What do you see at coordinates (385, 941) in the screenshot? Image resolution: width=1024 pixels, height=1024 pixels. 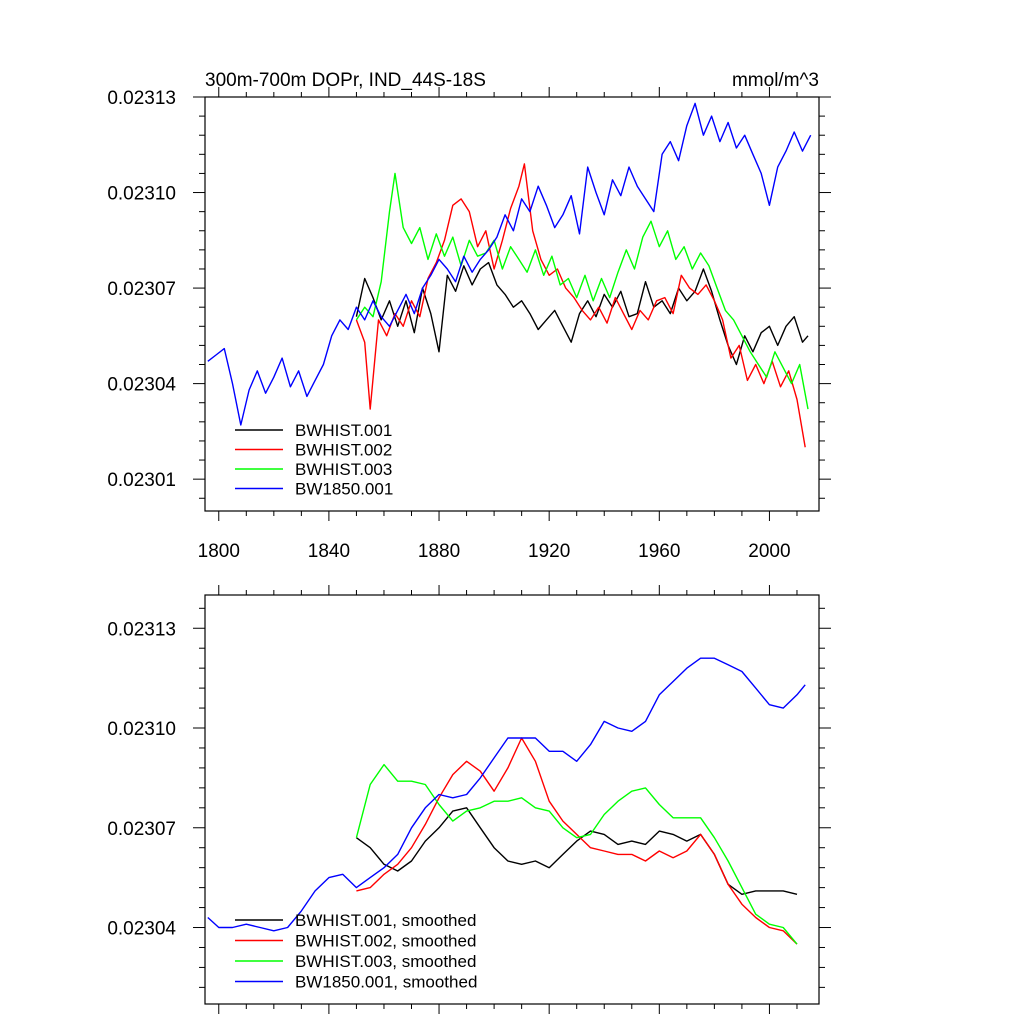 I see `legend-label-2: BWHIST.002, smoothed` at bounding box center [385, 941].